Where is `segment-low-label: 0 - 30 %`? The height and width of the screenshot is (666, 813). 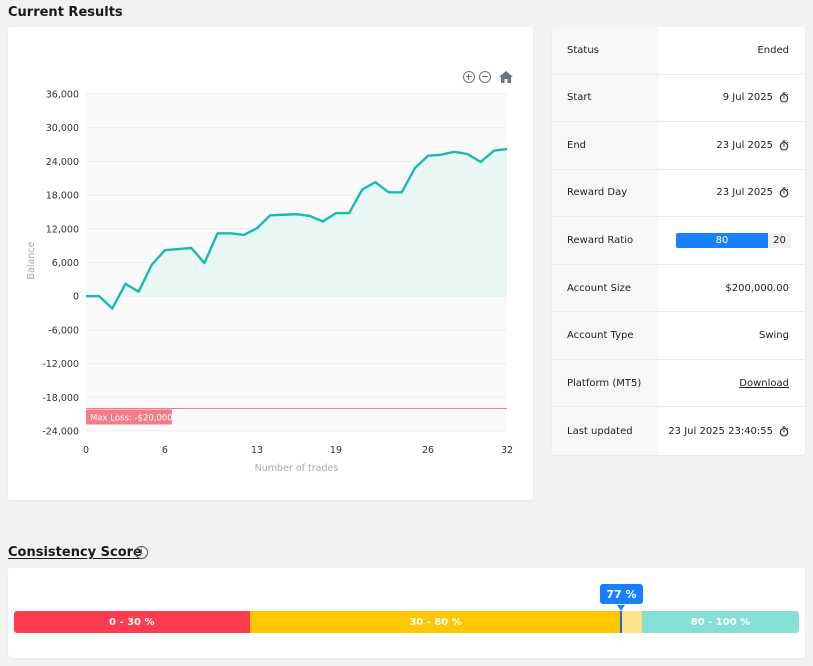 segment-low-label: 0 - 30 % is located at coordinates (132, 622).